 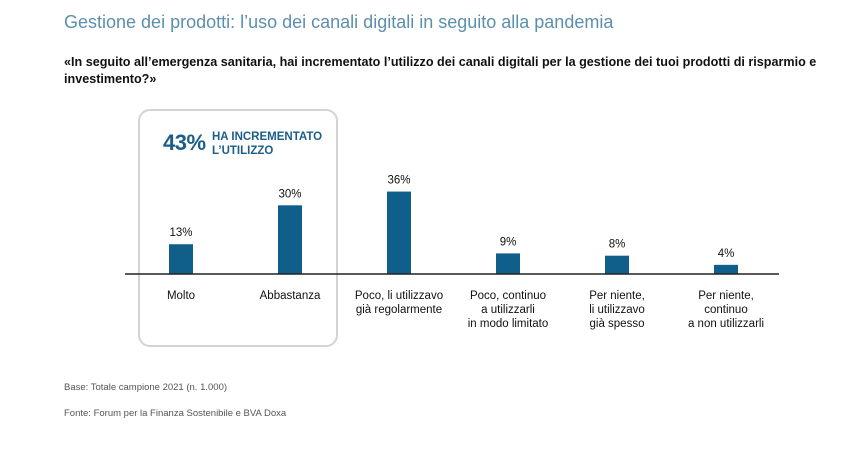 I want to click on highlight-label: HA INCREMENTATO L’UTILIZZO, so click(x=267, y=144).